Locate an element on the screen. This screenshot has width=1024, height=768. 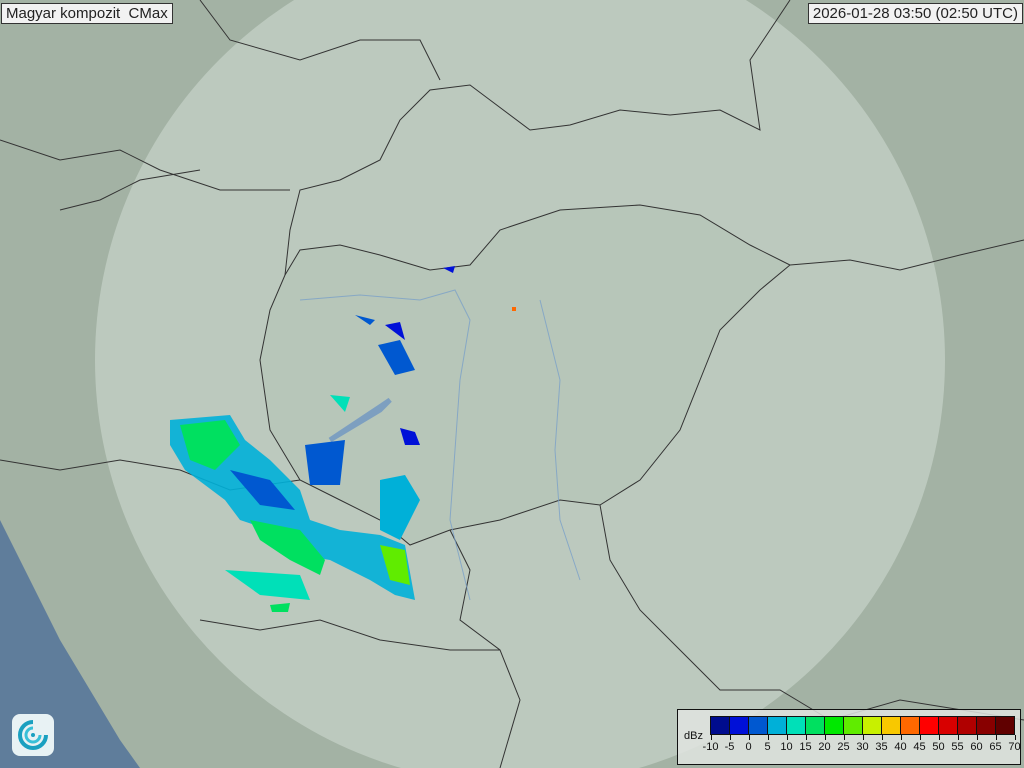
legend-tick-label: 40 is located at coordinates (901, 744).